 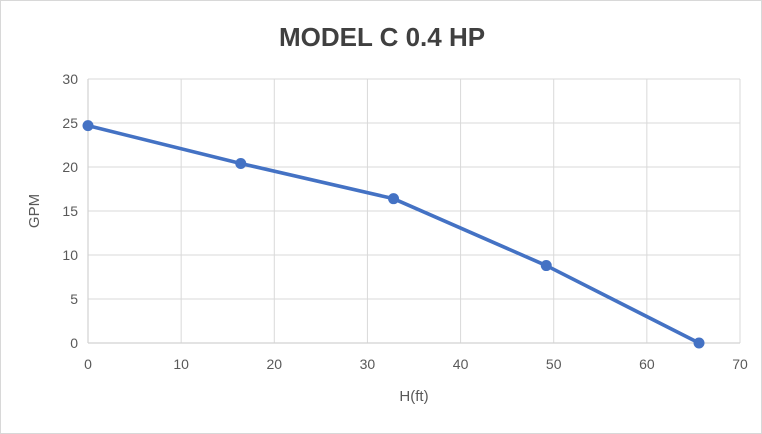 What do you see at coordinates (74, 343) in the screenshot?
I see `y-tick-label: 0` at bounding box center [74, 343].